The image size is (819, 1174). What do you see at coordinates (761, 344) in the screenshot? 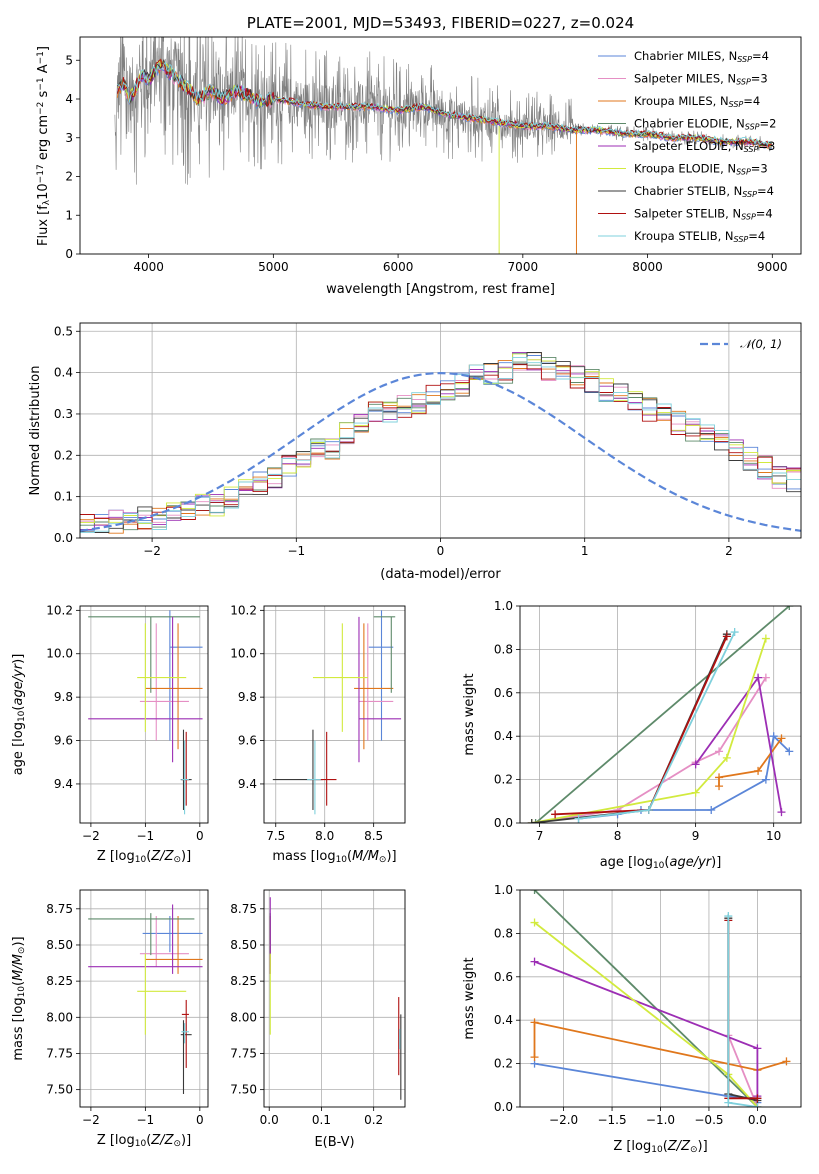
I see `legend-label: 𝒩(0, 1)` at bounding box center [761, 344].